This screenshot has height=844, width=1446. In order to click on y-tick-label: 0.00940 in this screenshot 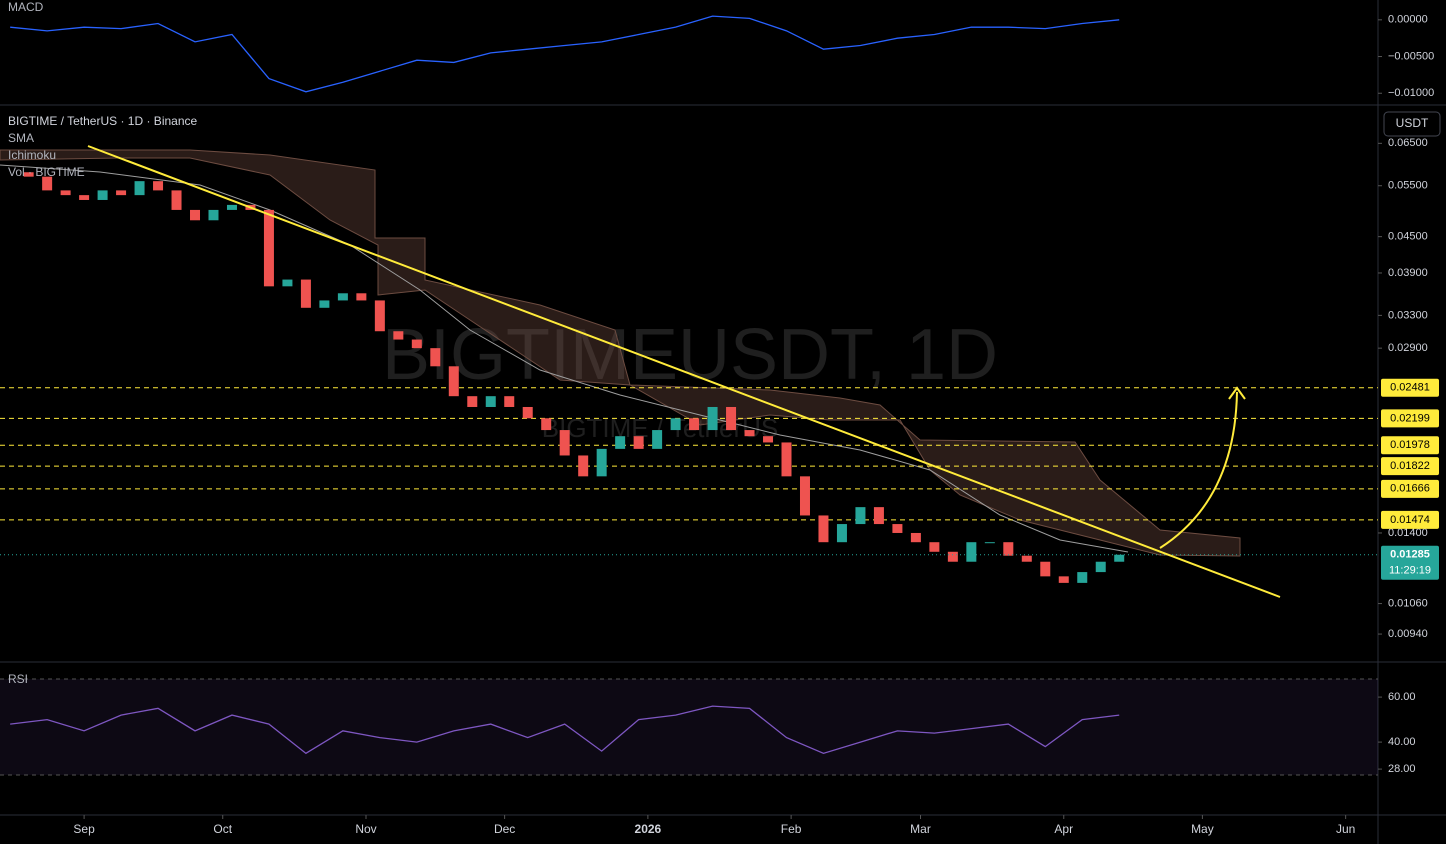, I will do `click(1408, 634)`.